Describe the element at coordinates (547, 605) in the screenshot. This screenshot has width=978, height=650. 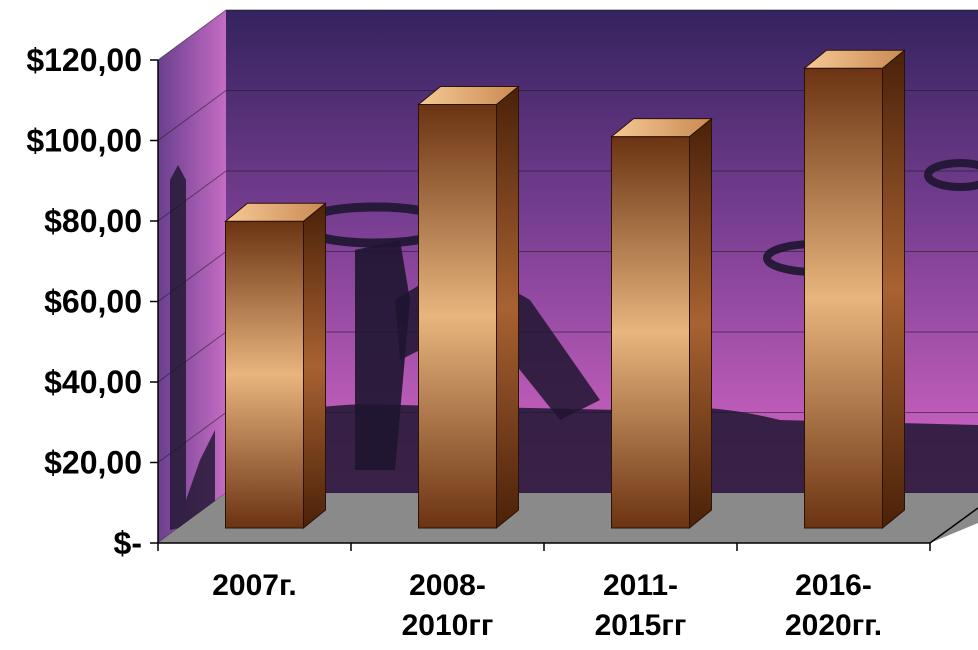
I see `x-axis-tick-labels: 2007г. 2008-2010гг 2011-2015гг 2016-2020гг.` at that location.